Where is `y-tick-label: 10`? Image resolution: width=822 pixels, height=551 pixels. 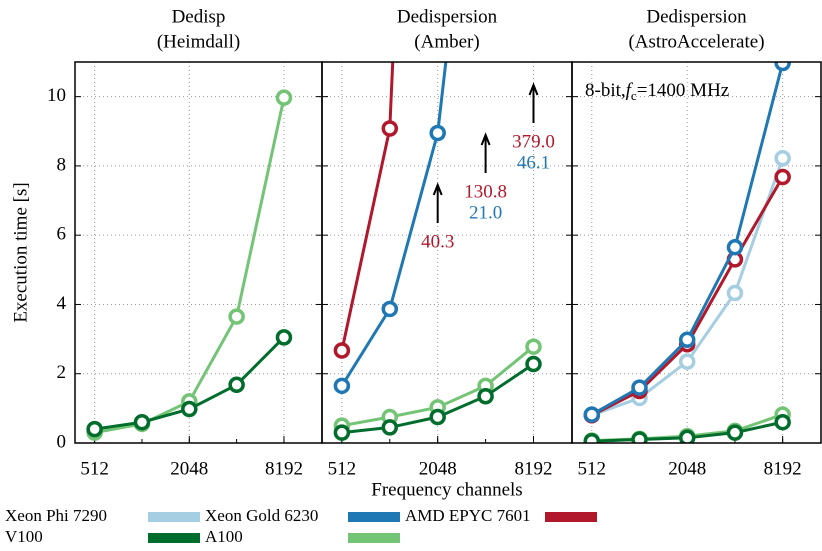
y-tick-label: 10 is located at coordinates (56, 95).